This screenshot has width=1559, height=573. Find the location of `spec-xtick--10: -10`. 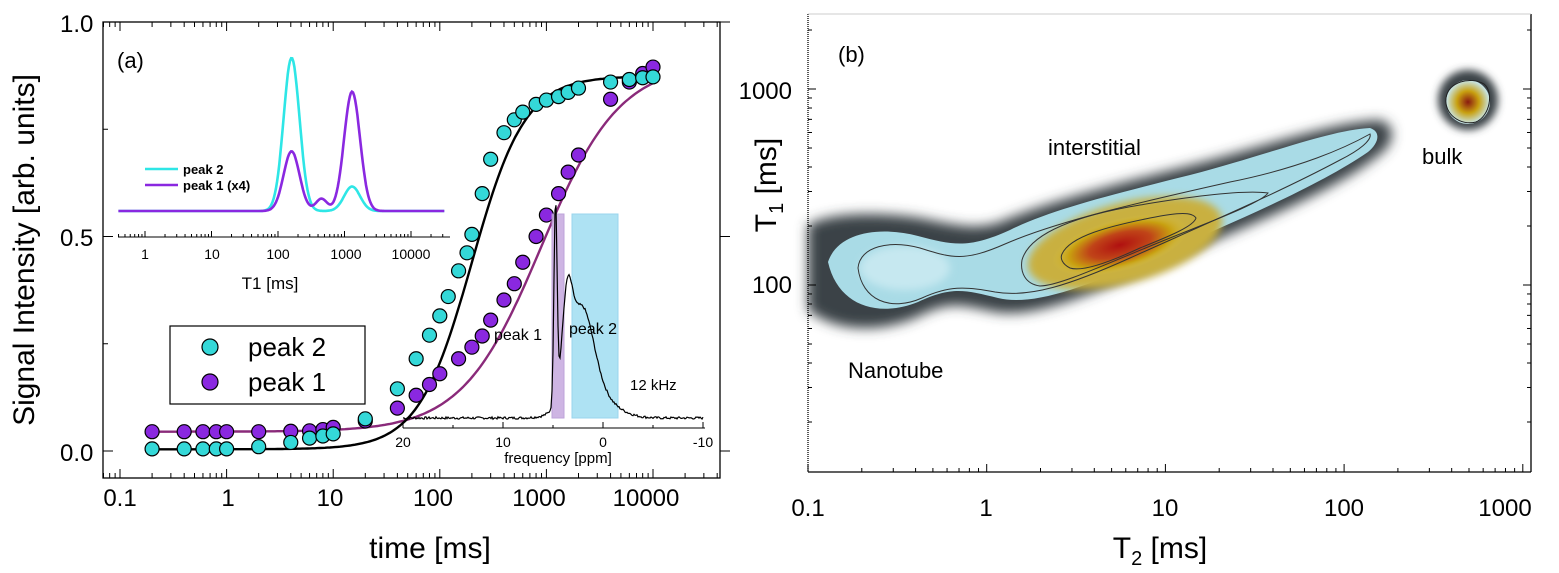

spec-xtick--10: -10 is located at coordinates (703, 442).